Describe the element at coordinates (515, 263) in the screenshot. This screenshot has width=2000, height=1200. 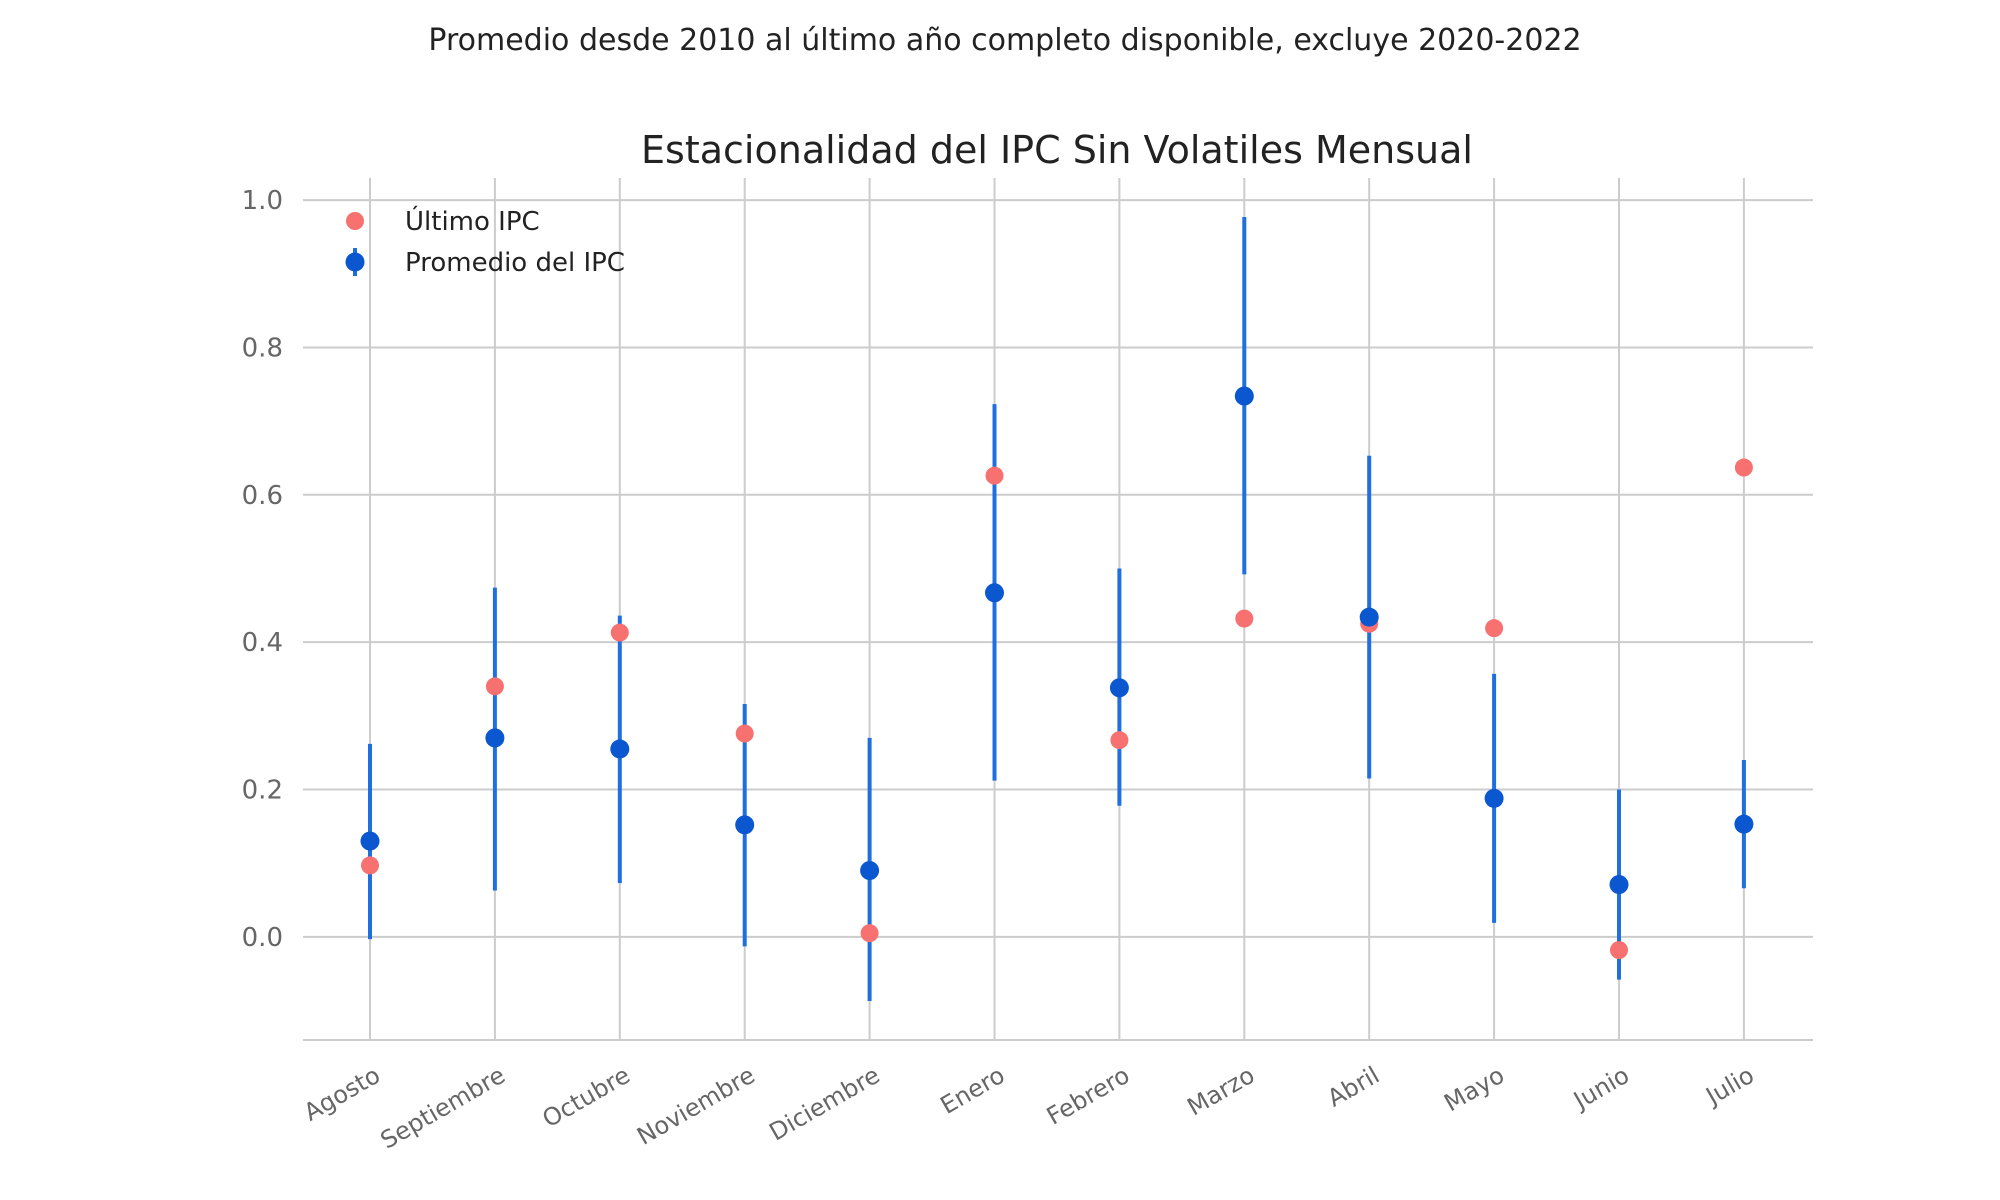
I see `legend-label-promedio: Promedio del IPC` at that location.